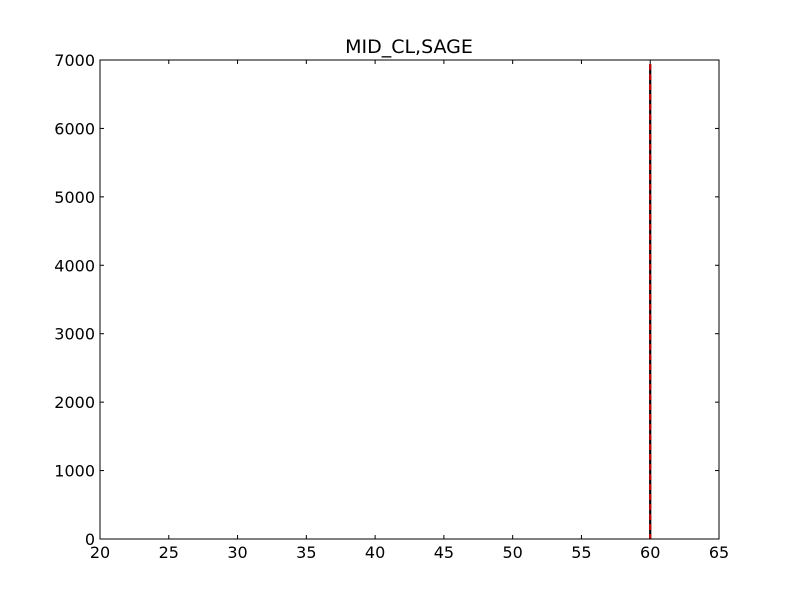 The width and height of the screenshot is (800, 600). I want to click on y-tick-label: 6000, so click(74, 128).